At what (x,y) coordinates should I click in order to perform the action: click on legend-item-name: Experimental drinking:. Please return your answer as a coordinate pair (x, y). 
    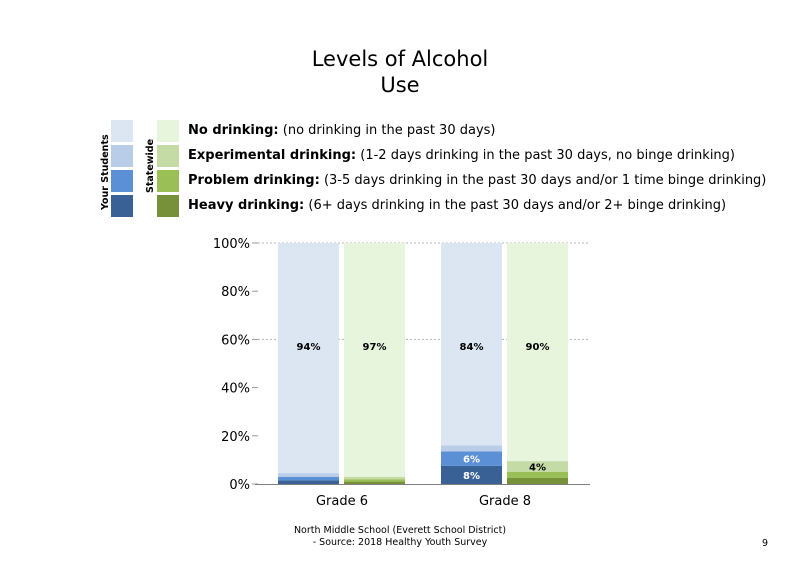
    Looking at the image, I should click on (272, 155).